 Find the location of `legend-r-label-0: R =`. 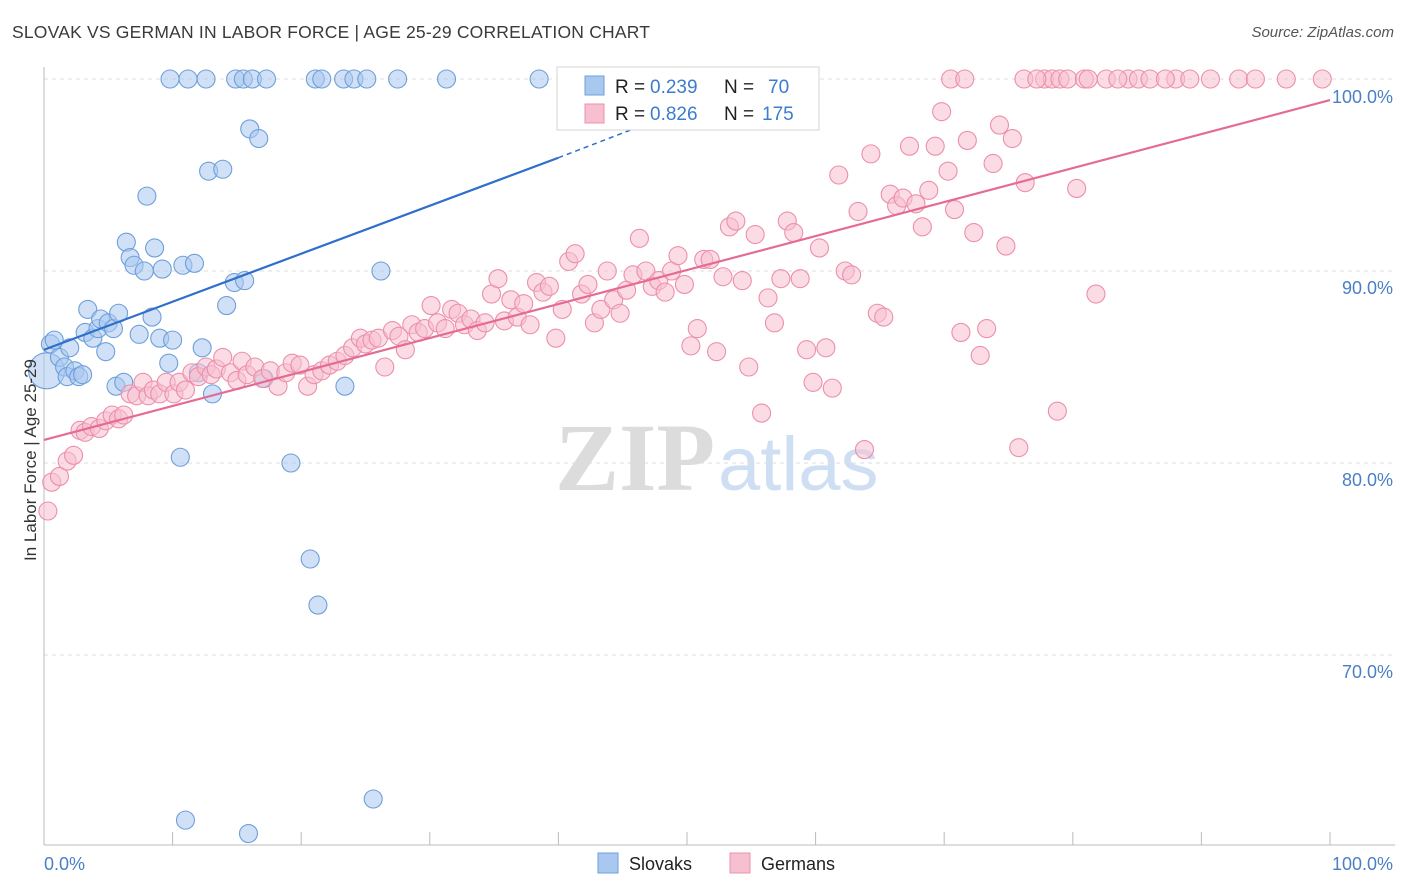

legend-r-label-0: R = is located at coordinates (630, 87).